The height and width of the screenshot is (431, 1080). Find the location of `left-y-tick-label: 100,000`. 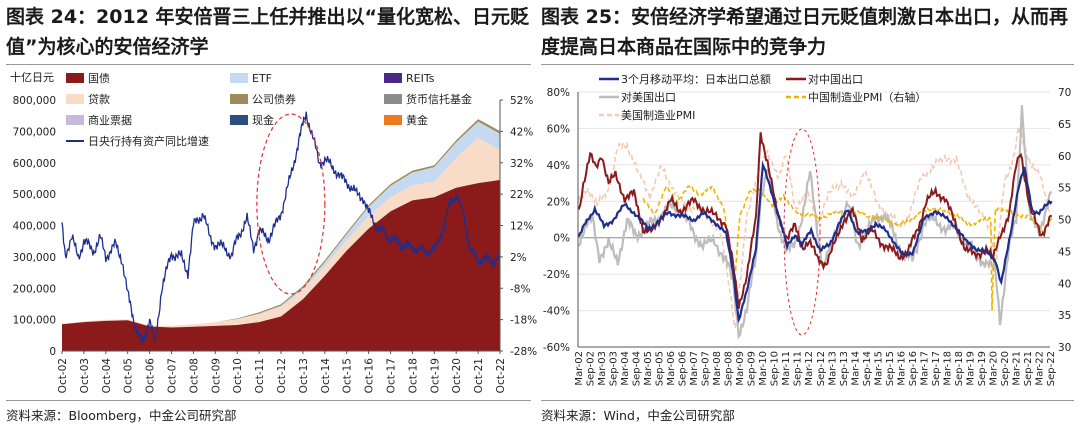

left-y-tick-label: 100,000 is located at coordinates (34, 321).